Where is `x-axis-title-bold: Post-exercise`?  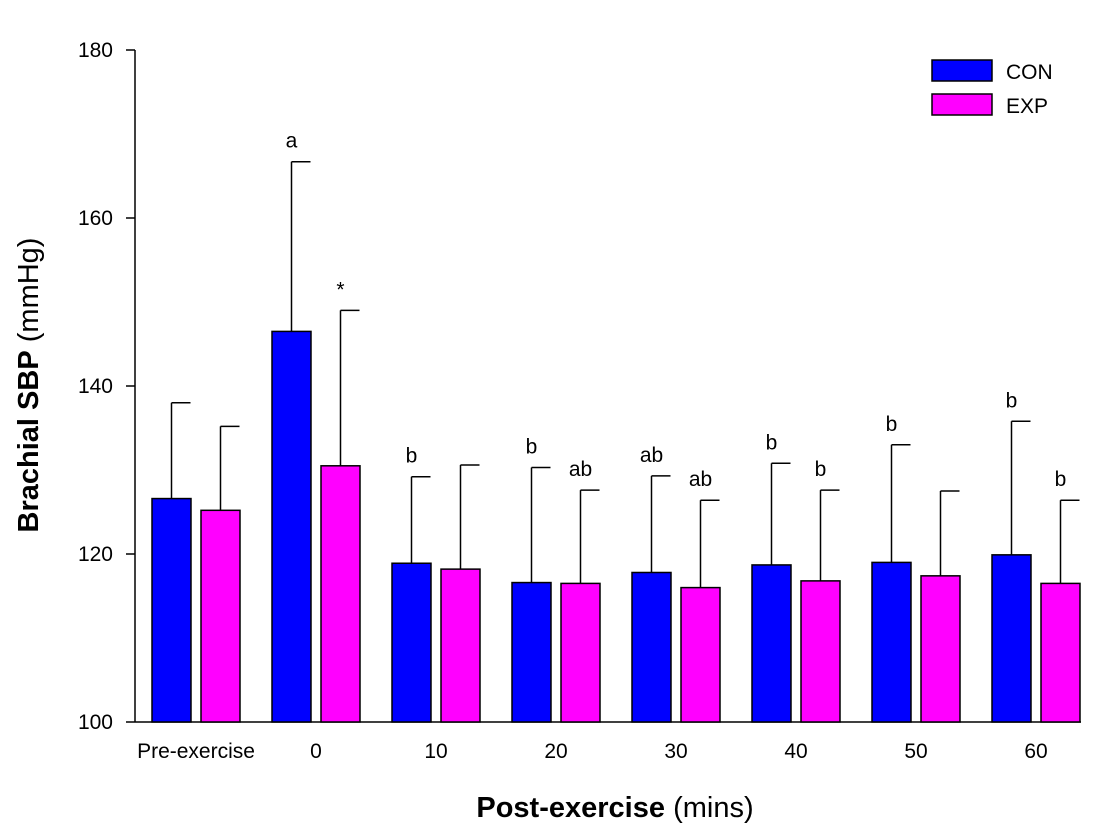
x-axis-title-bold: Post-exercise is located at coordinates (570, 808).